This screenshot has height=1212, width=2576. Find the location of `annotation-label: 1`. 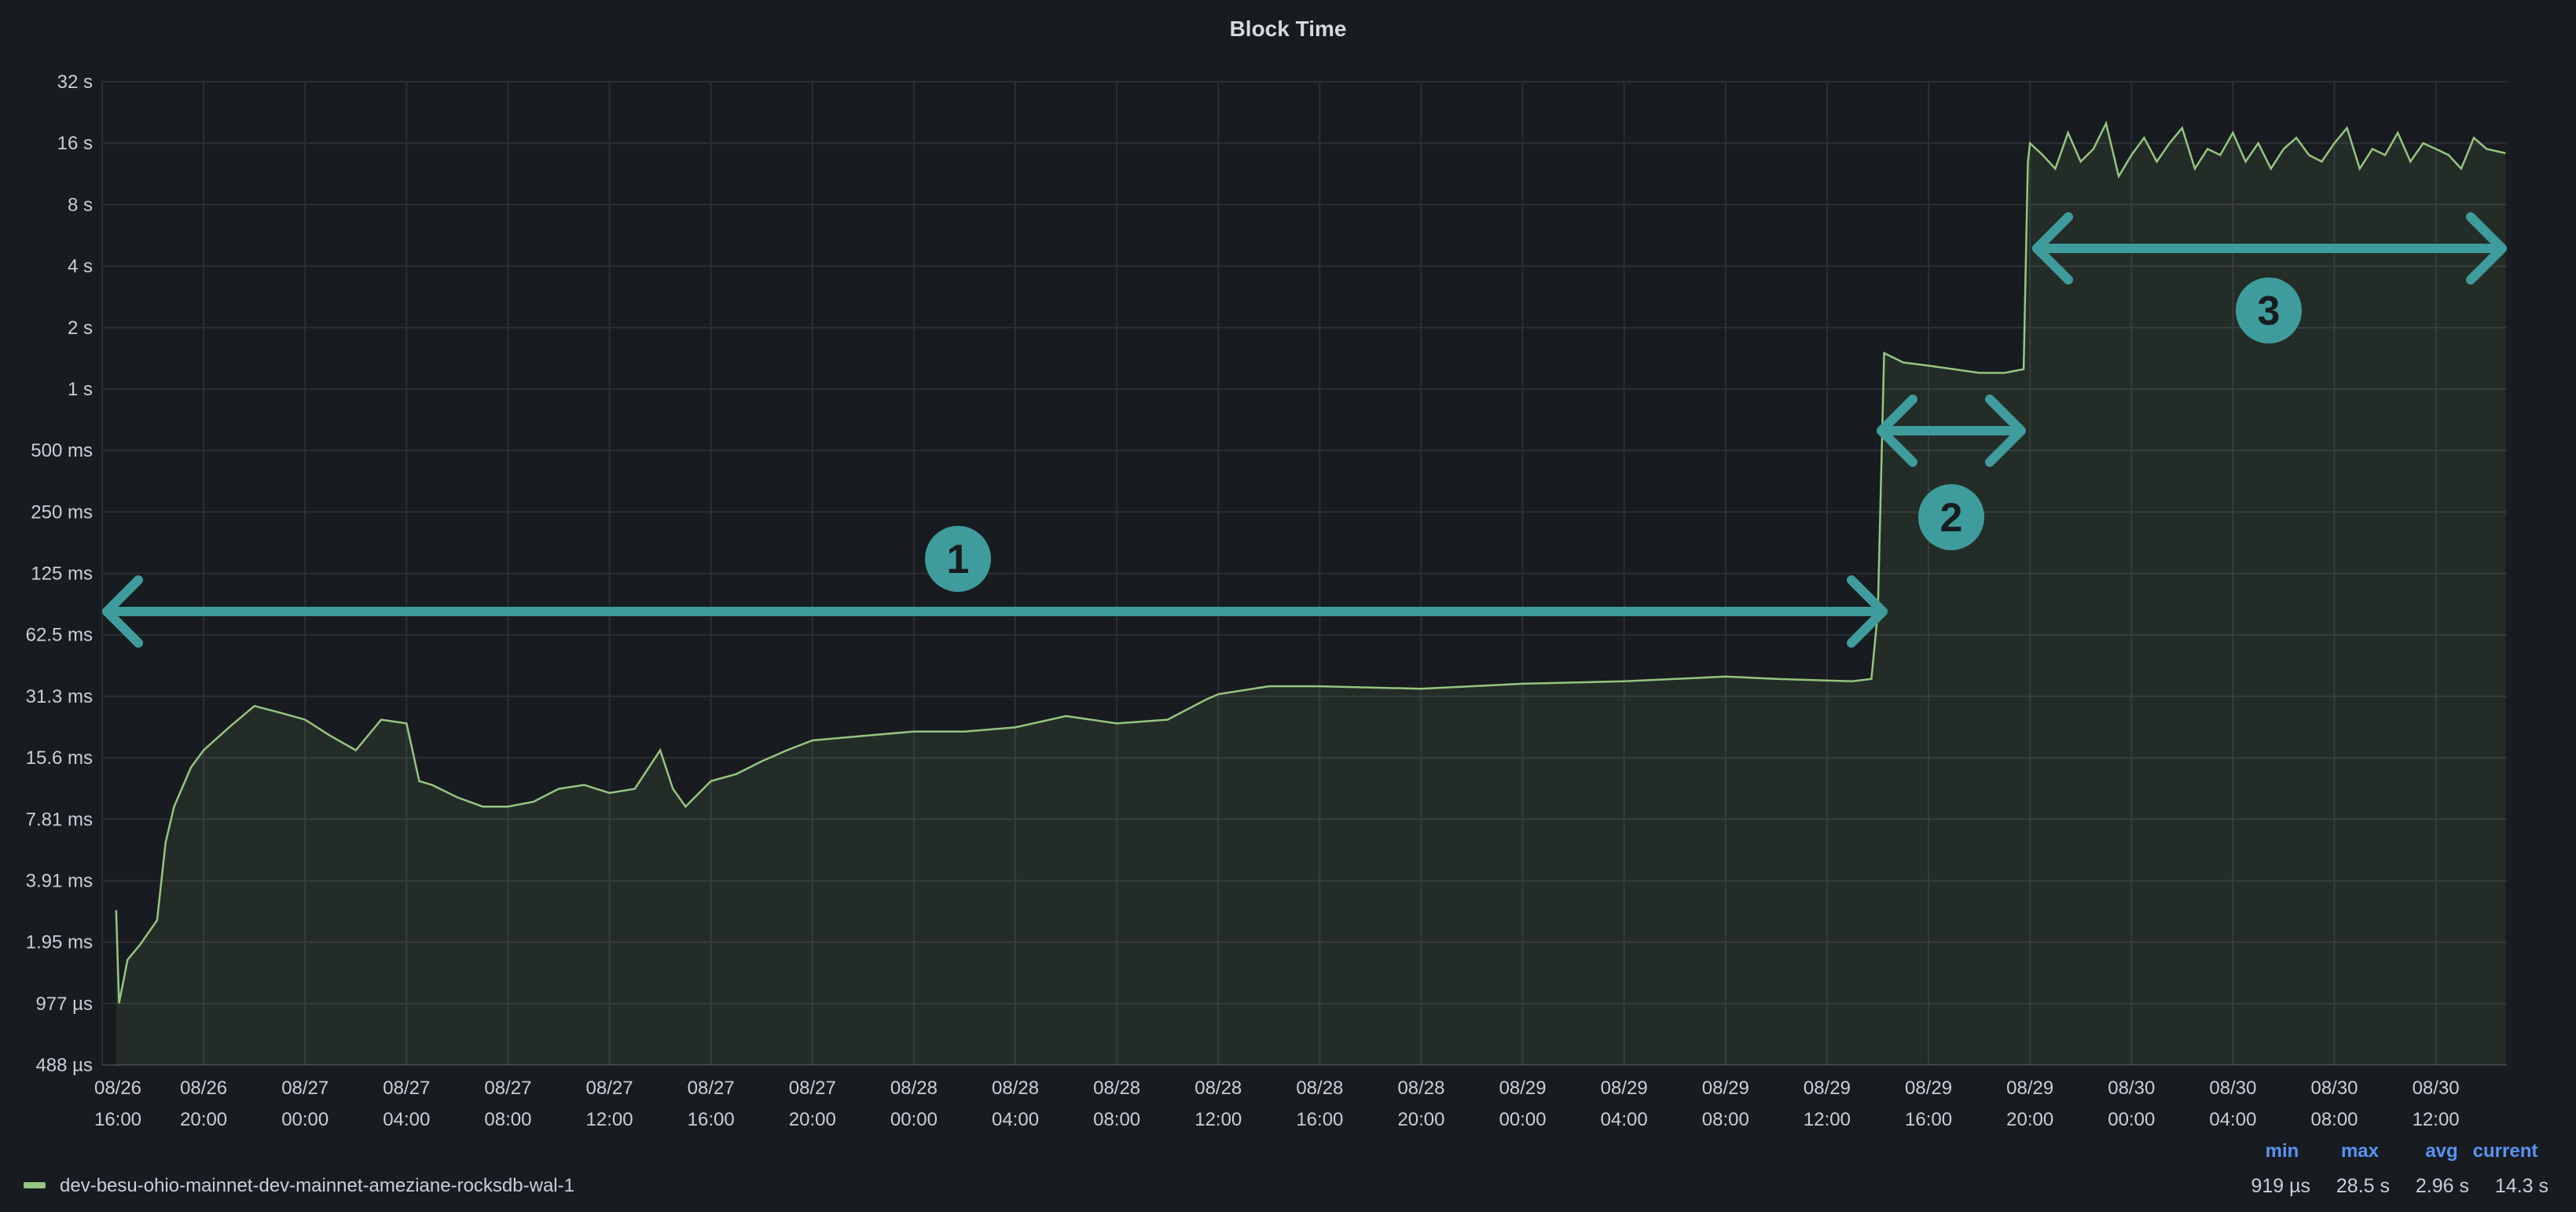

annotation-label: 1 is located at coordinates (958, 559).